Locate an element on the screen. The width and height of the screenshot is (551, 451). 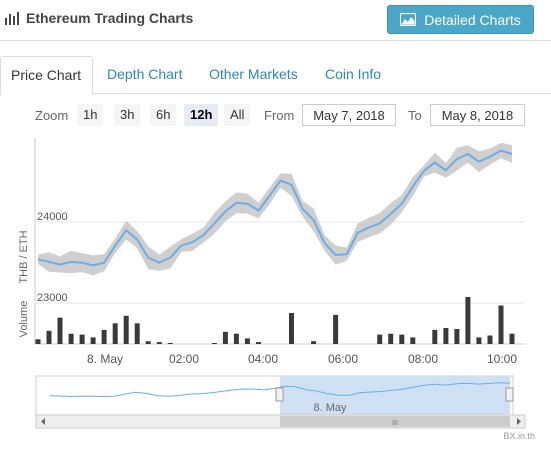
scroll-right-arrow-icon is located at coordinates (519, 421).